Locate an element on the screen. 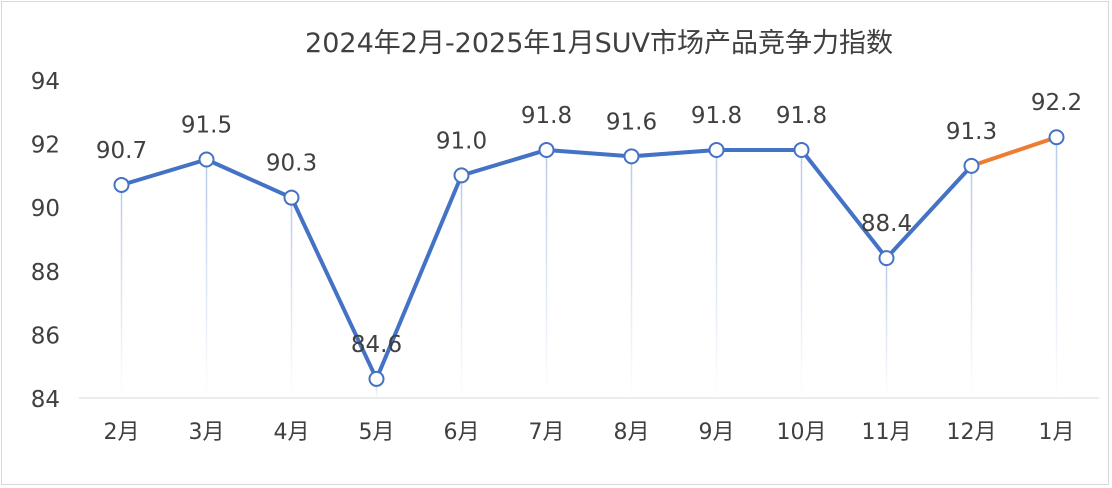 The height and width of the screenshot is (488, 1112). x-tick-label: 9月 is located at coordinates (717, 432).